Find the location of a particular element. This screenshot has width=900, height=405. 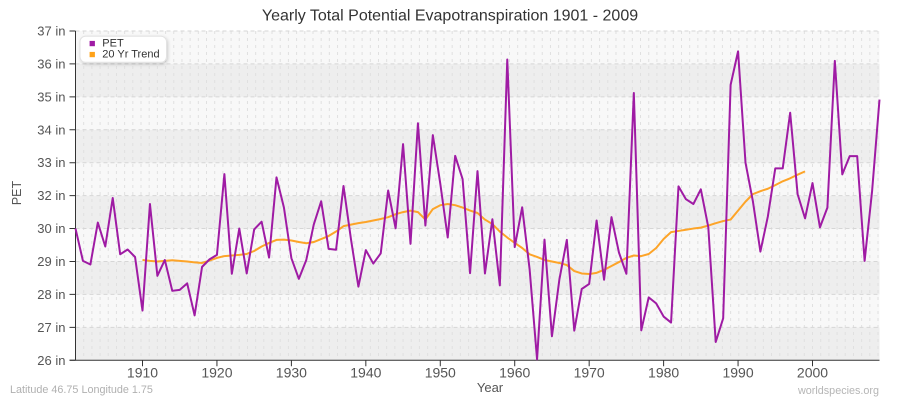

svg-text: Latitude 46.75 Longitude 1.75 is located at coordinates (81, 390).